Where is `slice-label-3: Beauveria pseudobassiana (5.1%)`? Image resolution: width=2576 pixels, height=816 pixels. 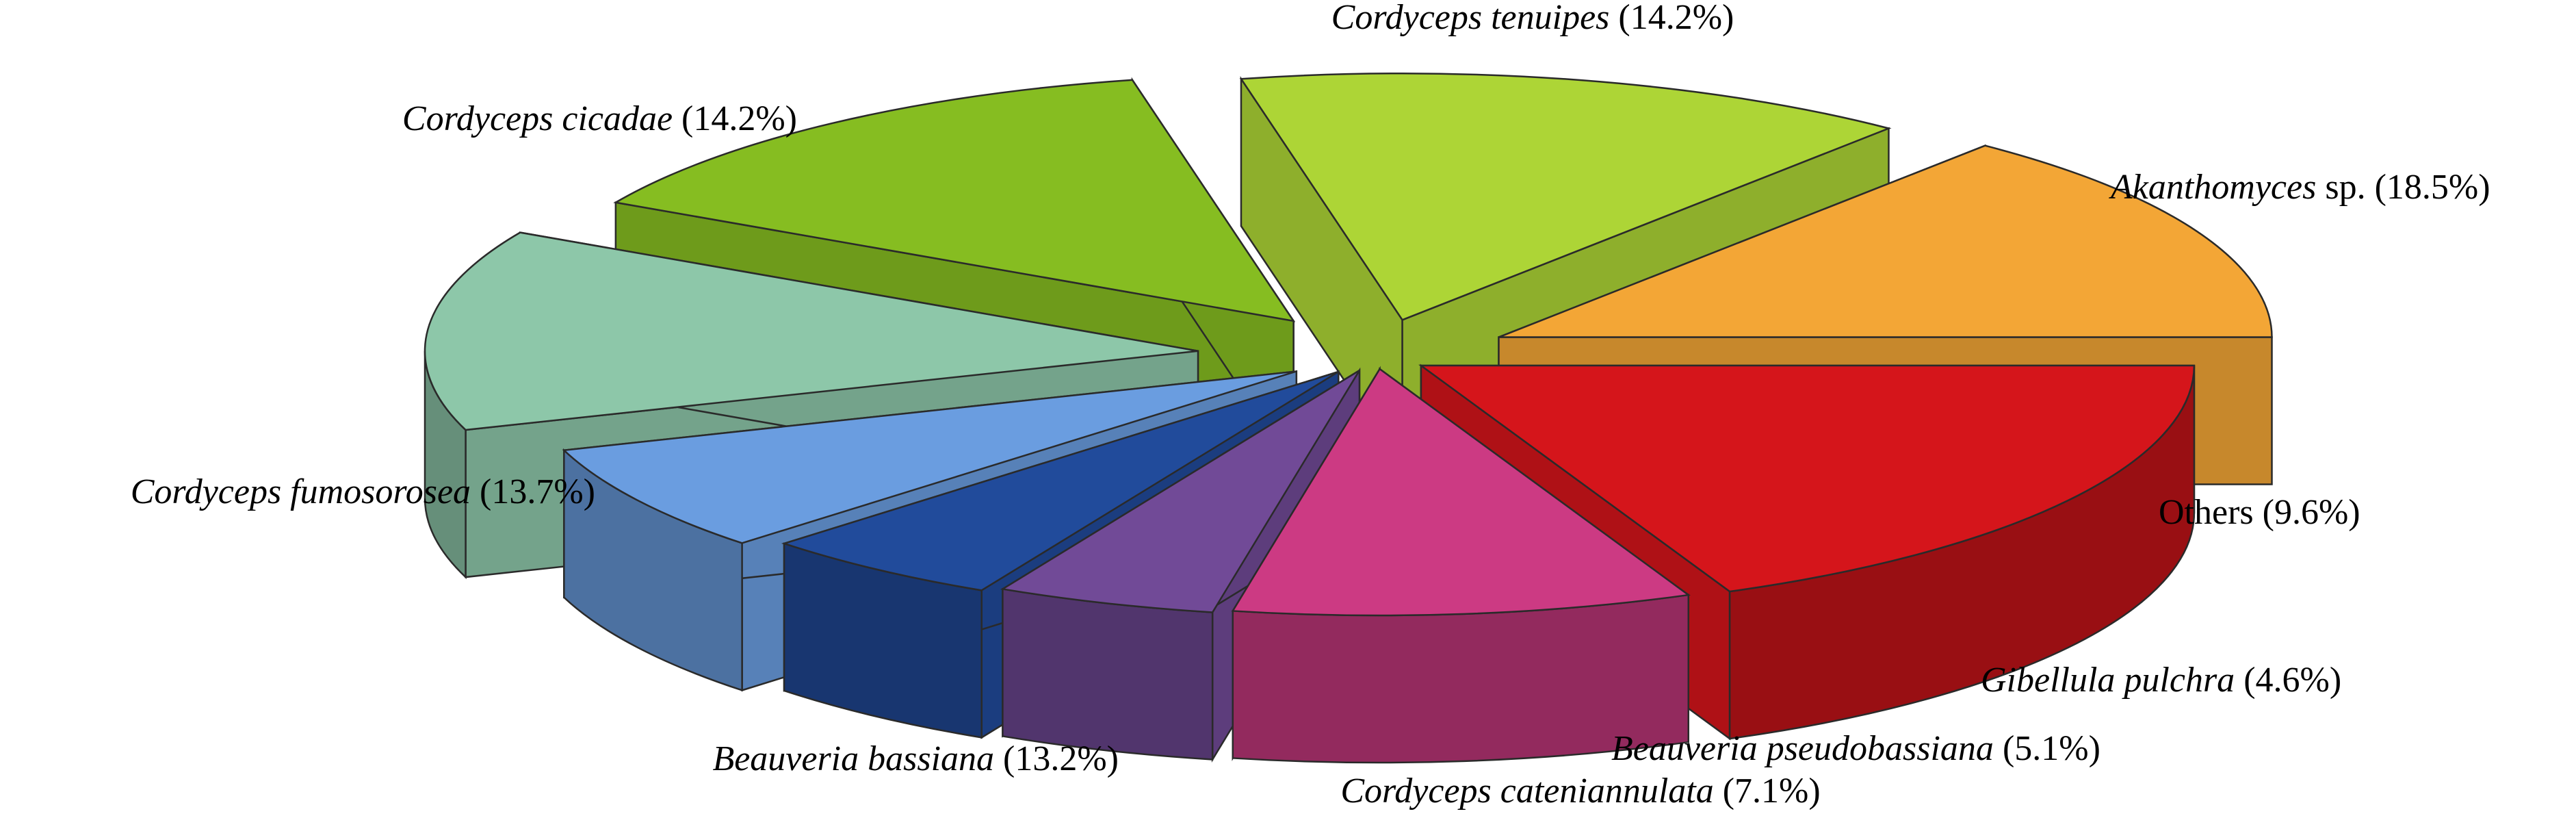 slice-label-3: Beauveria pseudobassiana (5.1%) is located at coordinates (1855, 748).